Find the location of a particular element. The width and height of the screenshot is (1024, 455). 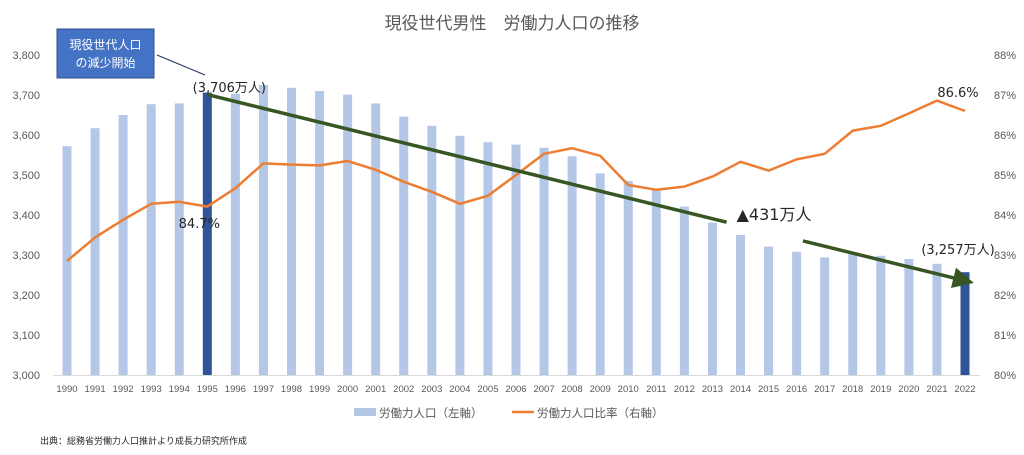

bar-1996 is located at coordinates (235, 234).